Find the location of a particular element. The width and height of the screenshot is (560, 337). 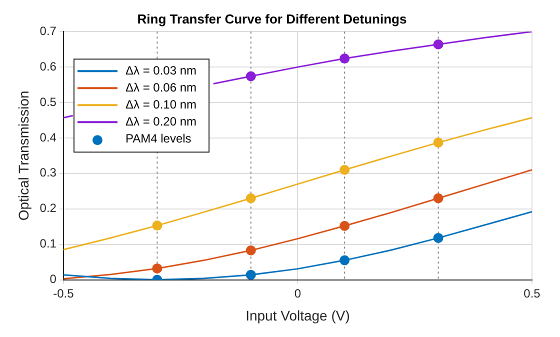

y-axis-title: Optical Transmission is located at coordinates (23, 155).